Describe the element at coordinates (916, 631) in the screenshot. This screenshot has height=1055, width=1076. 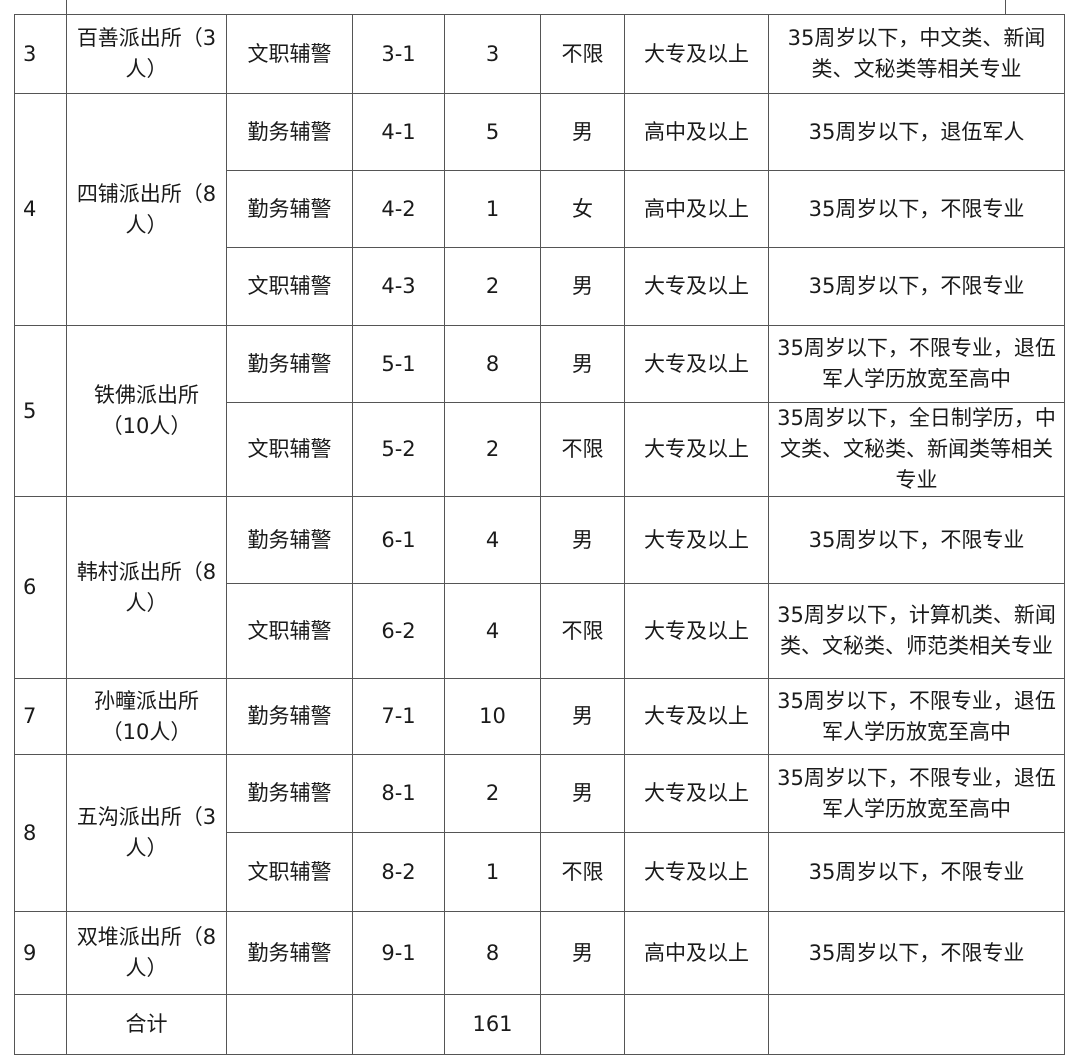
I see `requirements: 35周岁以下，计算机类、新闻类、文秘类、师范类相关专业` at that location.